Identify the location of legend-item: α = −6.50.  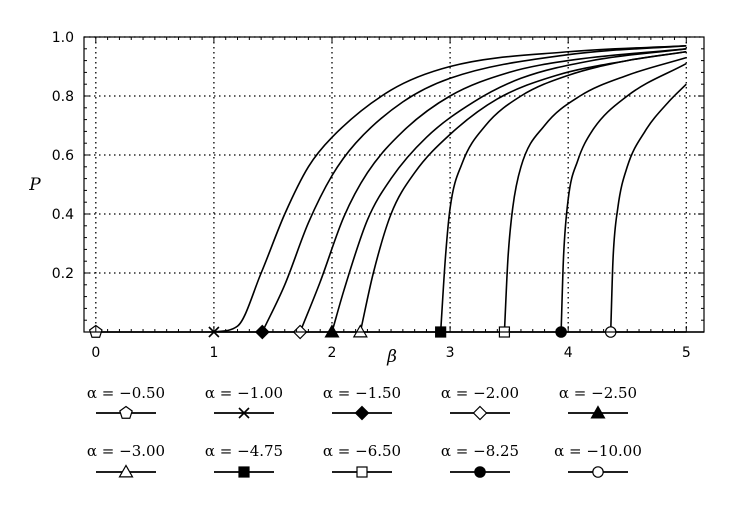
(362, 460).